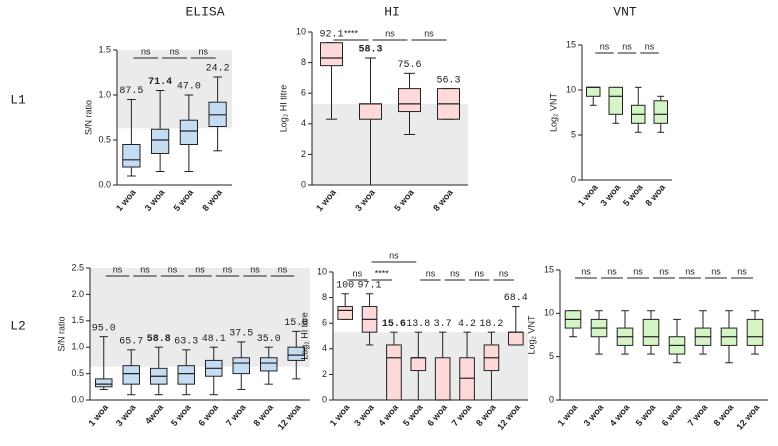  What do you see at coordinates (345, 285) in the screenshot?
I see `percent-label: 100` at bounding box center [345, 285].